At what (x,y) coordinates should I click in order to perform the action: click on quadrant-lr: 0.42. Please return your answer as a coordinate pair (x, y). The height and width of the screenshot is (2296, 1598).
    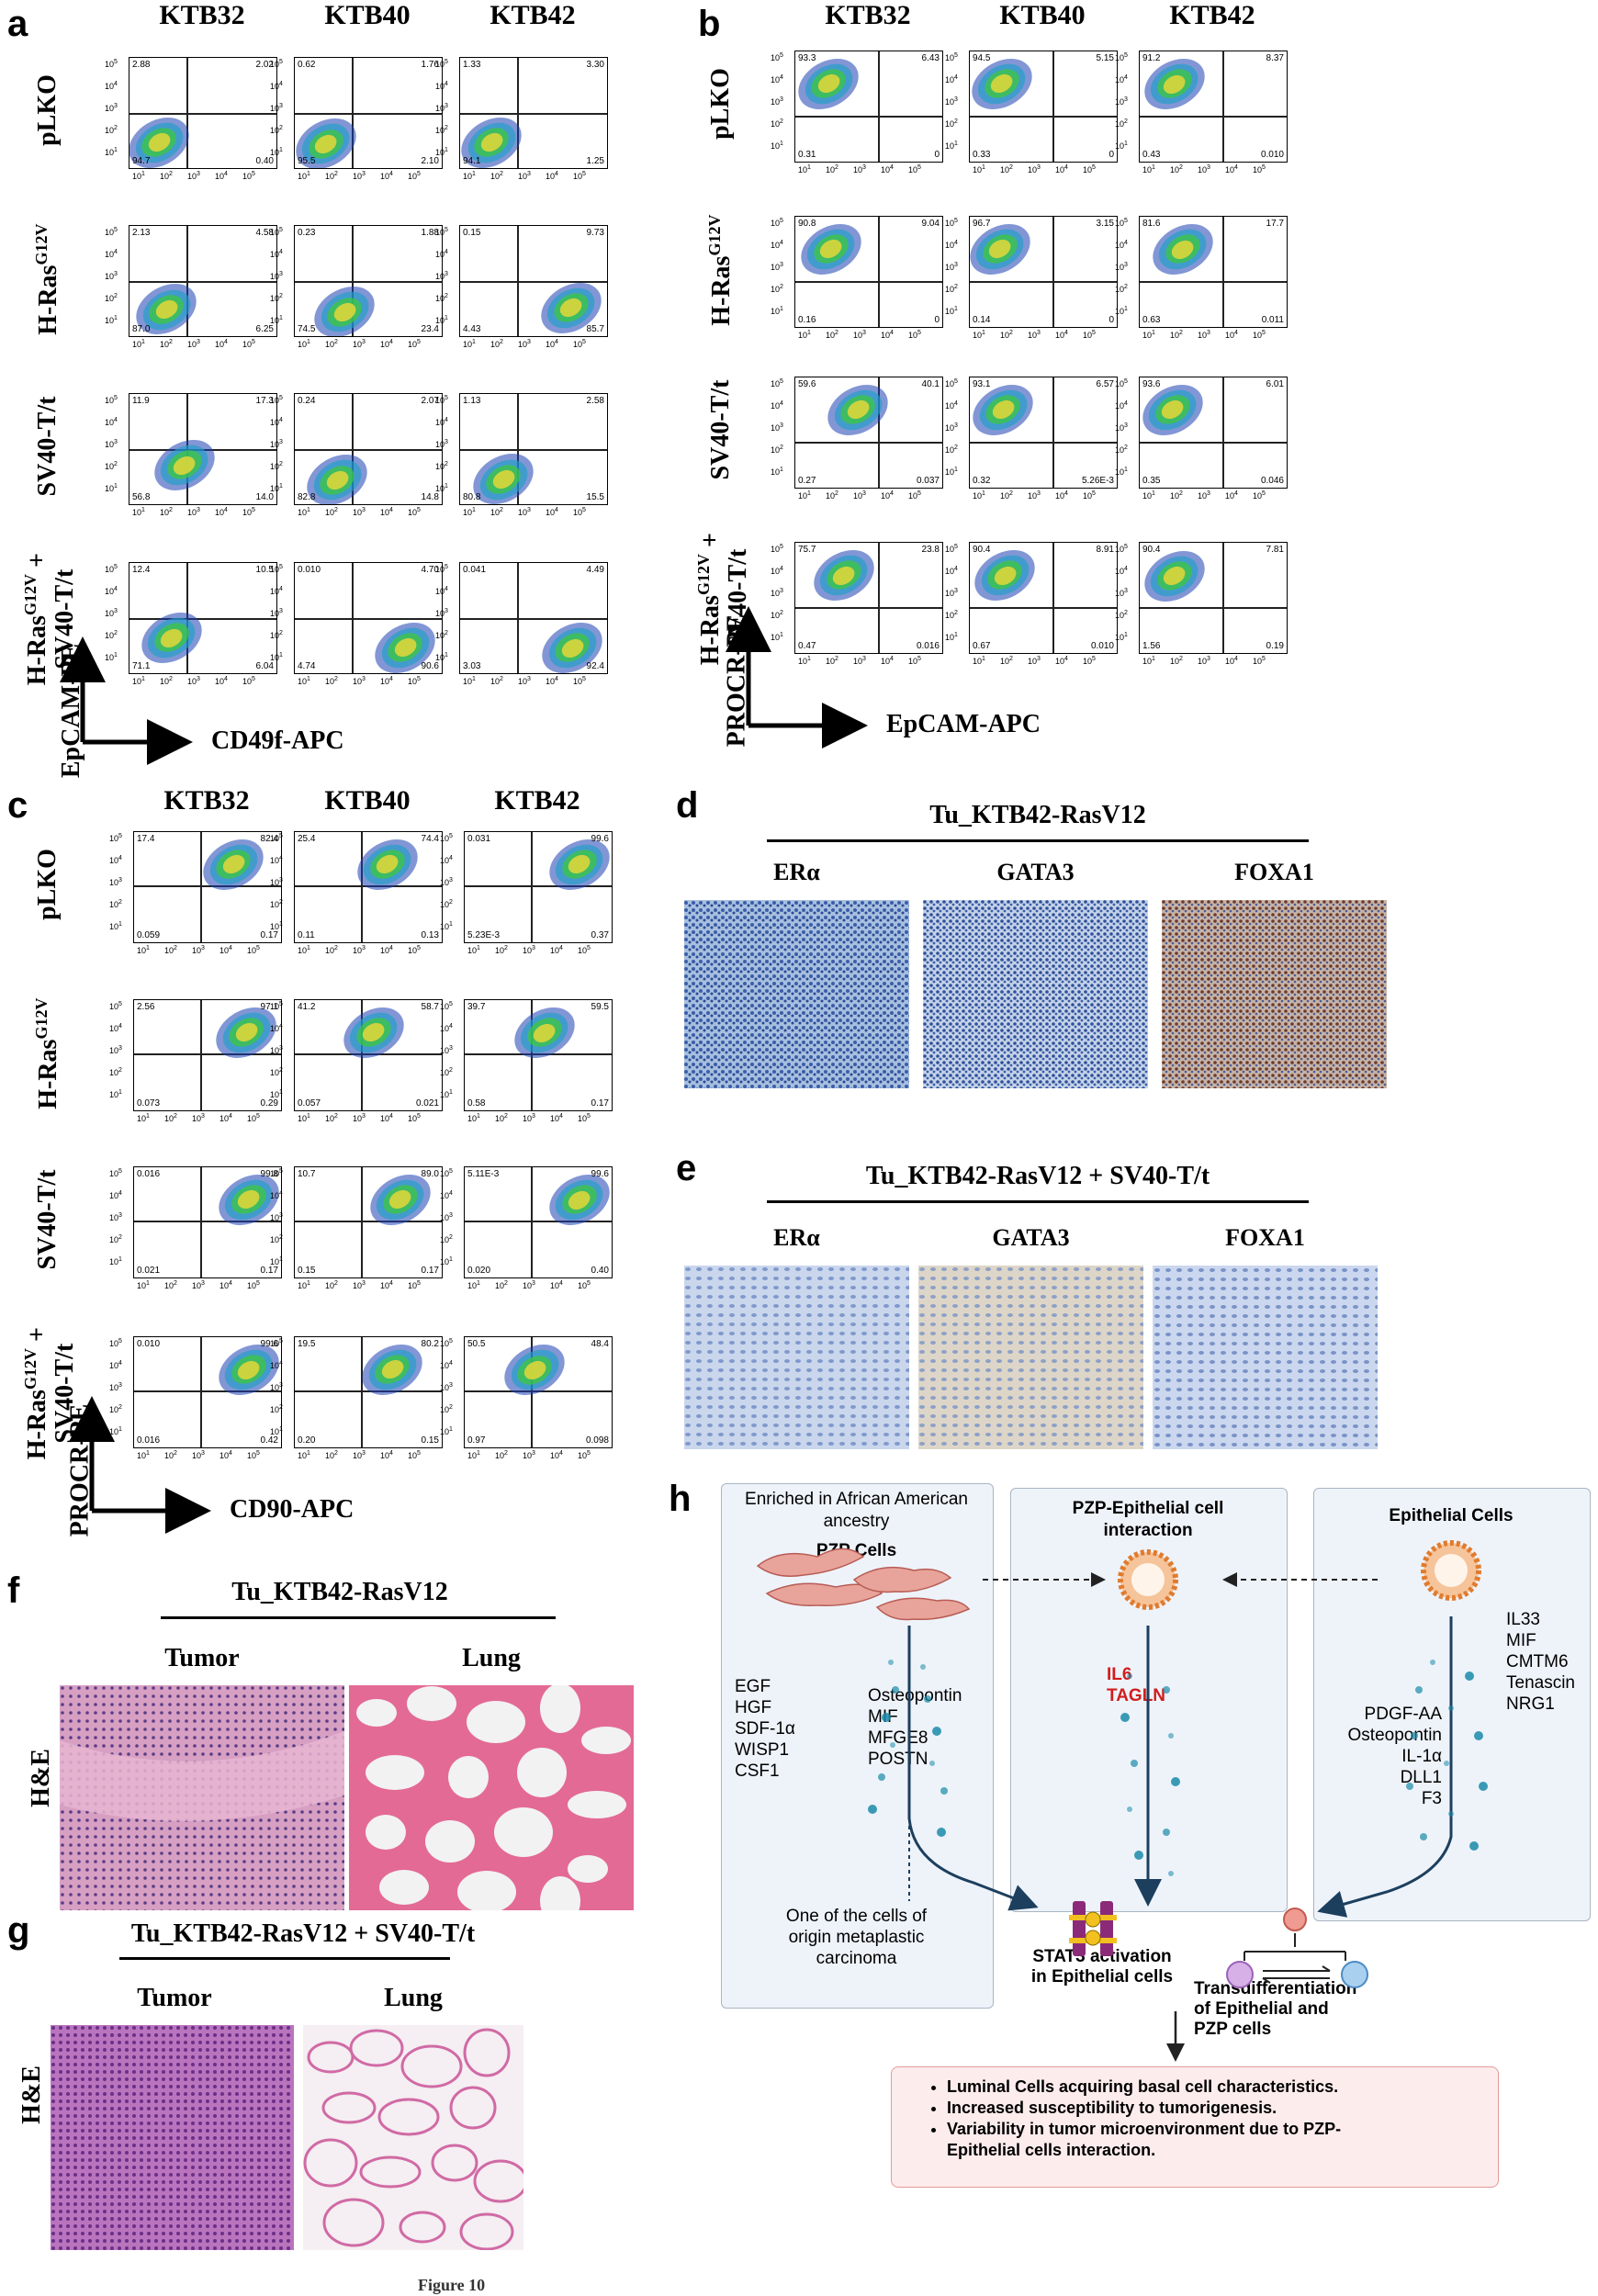
    Looking at the image, I should click on (269, 1440).